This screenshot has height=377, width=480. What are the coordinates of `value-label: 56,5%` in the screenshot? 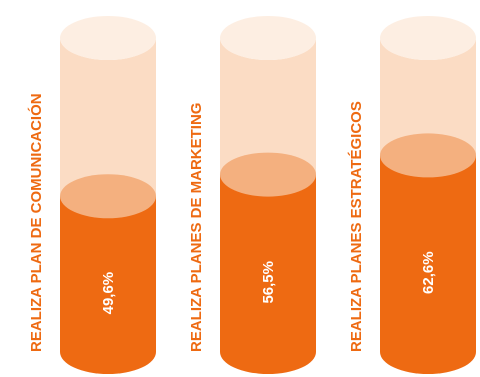 It's located at (268, 282).